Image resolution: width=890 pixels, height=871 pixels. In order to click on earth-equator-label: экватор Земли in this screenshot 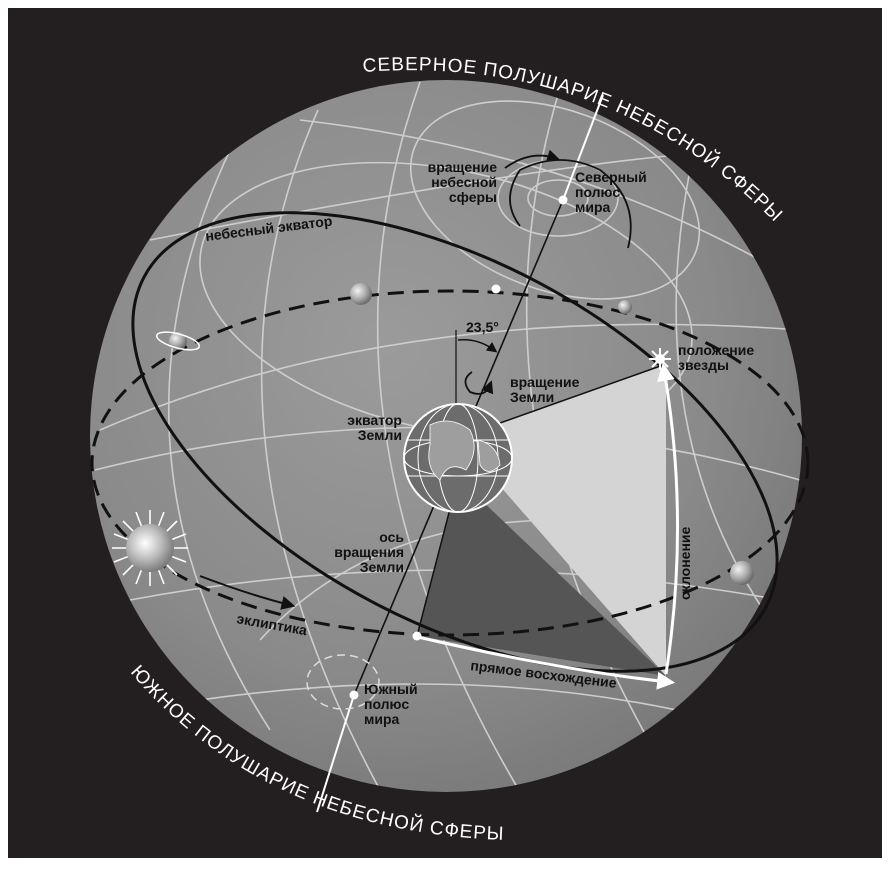, I will do `click(374, 427)`.